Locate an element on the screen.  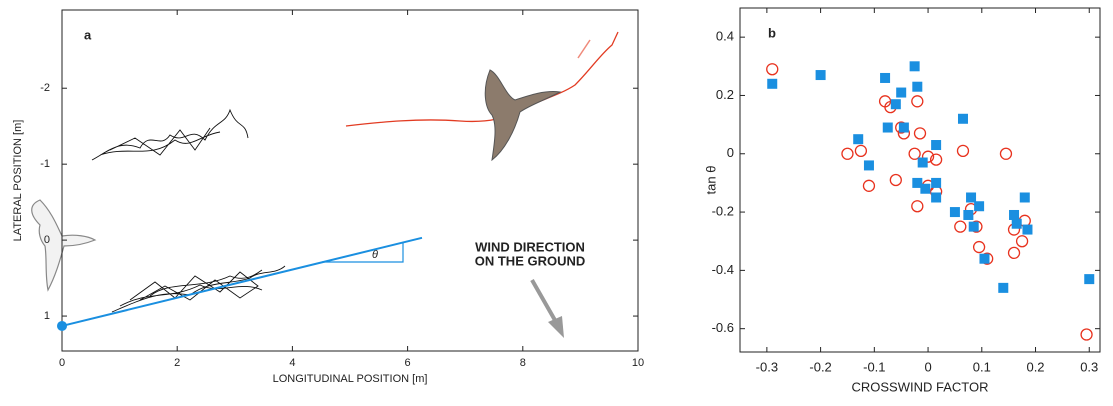
y-axis-label: LATERAL POSITION [m] is located at coordinates (18, 181).